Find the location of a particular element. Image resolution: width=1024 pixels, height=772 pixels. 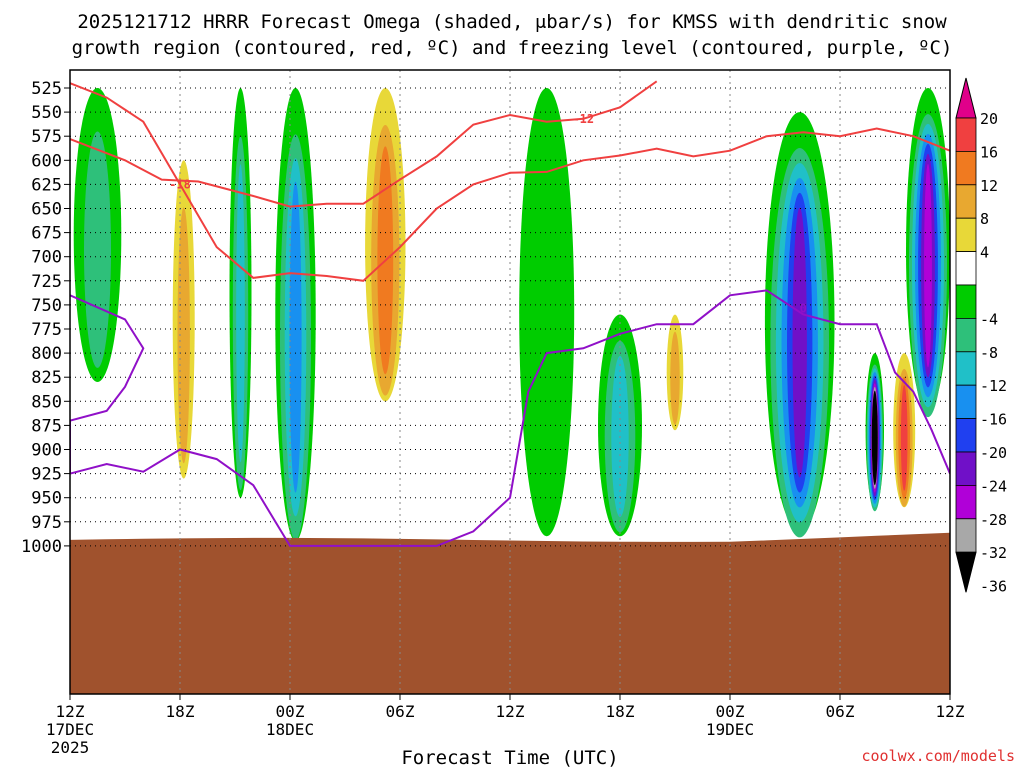

y-tick-label-925: 925 is located at coordinates (46, 475).